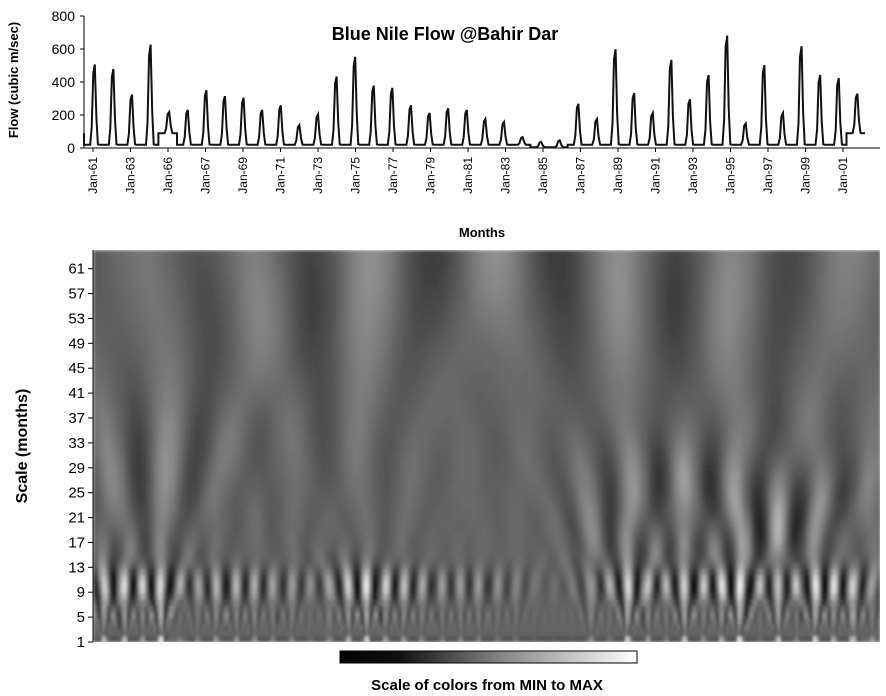 The width and height of the screenshot is (886, 696). Describe the element at coordinates (76, 518) in the screenshot. I see `scale-tick-label: 21` at that location.